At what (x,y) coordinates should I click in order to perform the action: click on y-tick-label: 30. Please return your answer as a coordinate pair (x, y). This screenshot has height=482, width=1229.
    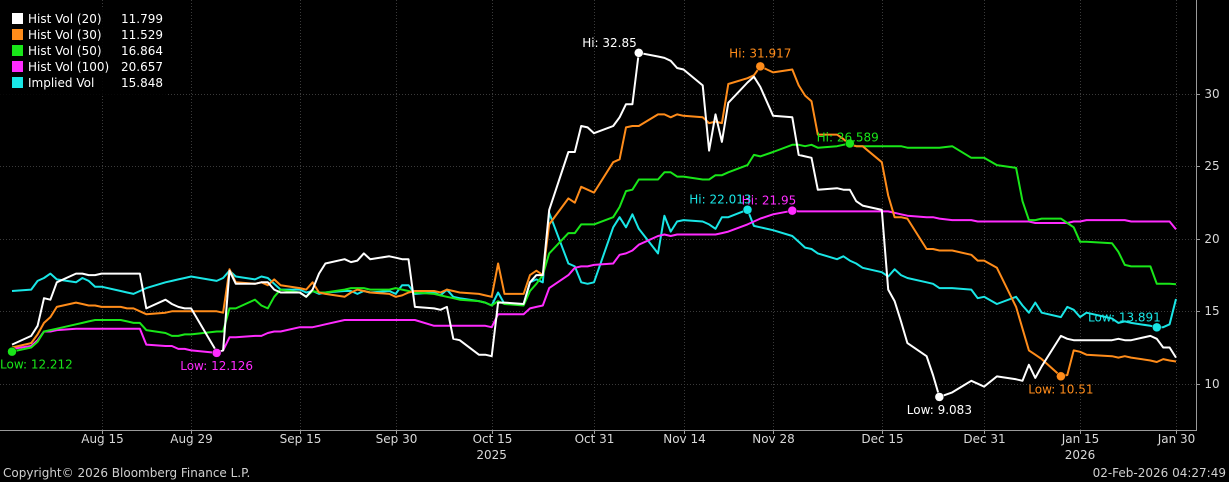
    Looking at the image, I should click on (1211, 94).